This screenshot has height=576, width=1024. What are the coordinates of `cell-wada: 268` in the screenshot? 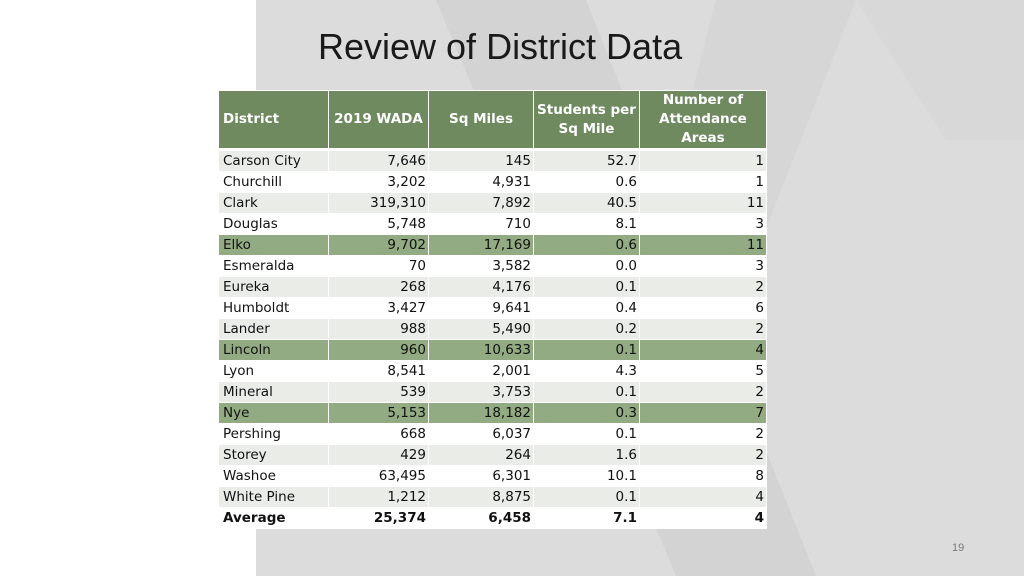 It's located at (378, 287).